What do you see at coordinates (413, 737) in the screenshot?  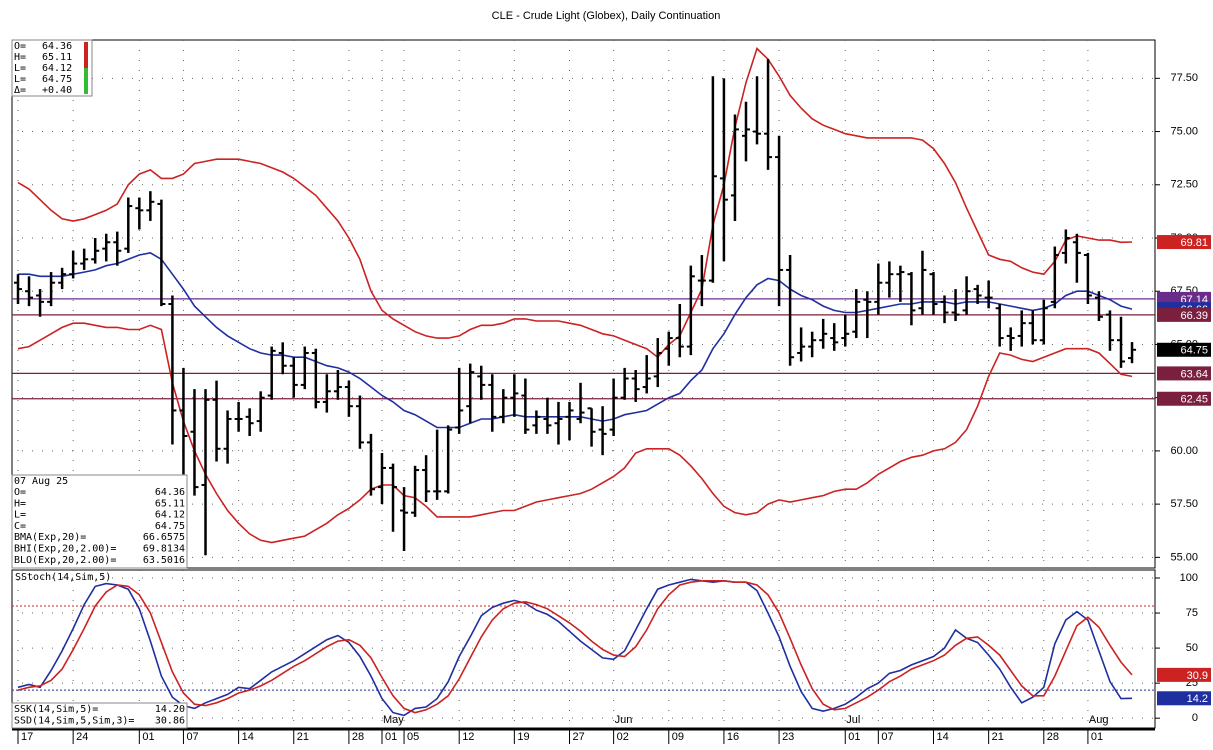 I see `x-tick-label: 05` at bounding box center [413, 737].